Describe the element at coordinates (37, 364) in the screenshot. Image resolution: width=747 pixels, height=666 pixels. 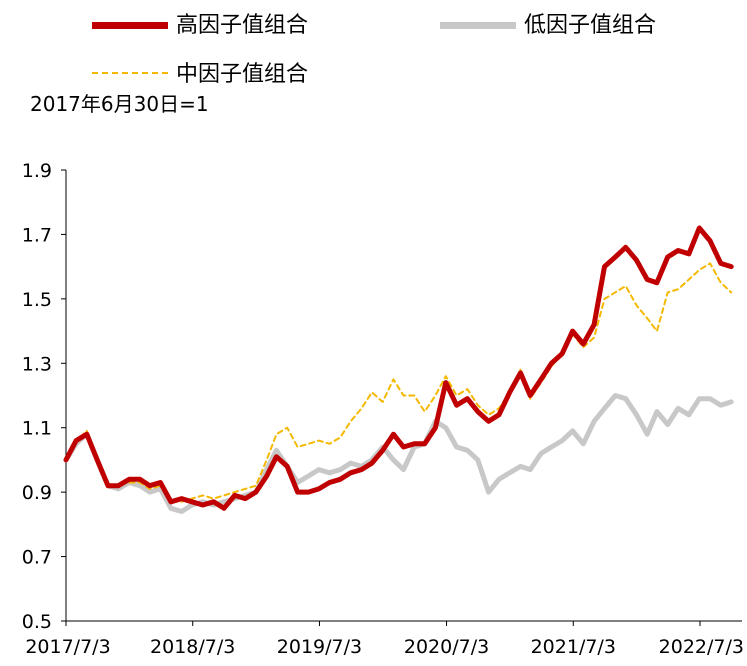
I see `y-tick-label: 1.3` at that location.